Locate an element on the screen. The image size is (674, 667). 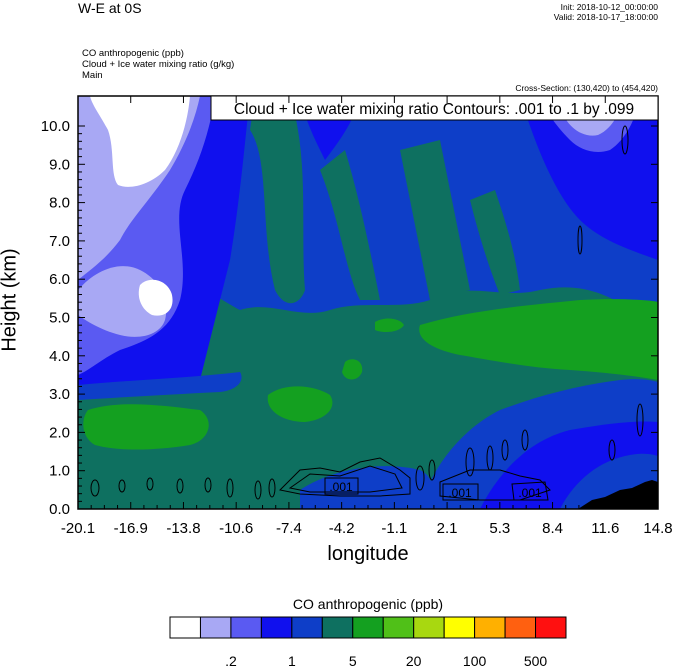
x-tick-label: -13.8 is located at coordinates (183, 528).